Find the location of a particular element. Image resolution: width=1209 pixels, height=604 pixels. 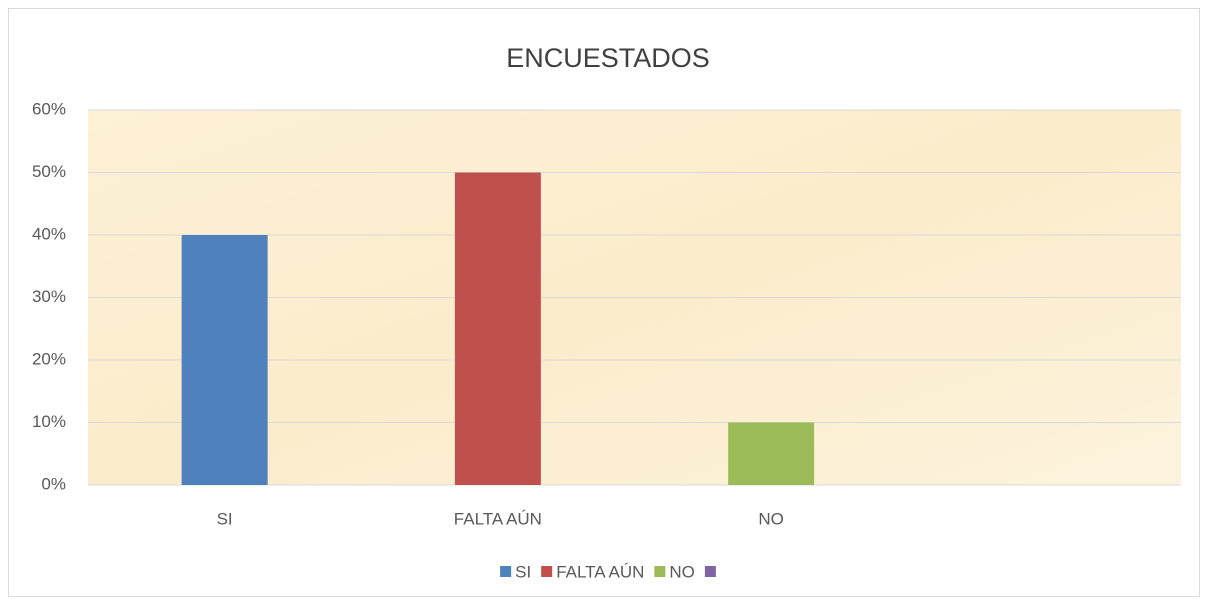

y-tick-label: 10% is located at coordinates (49, 421).